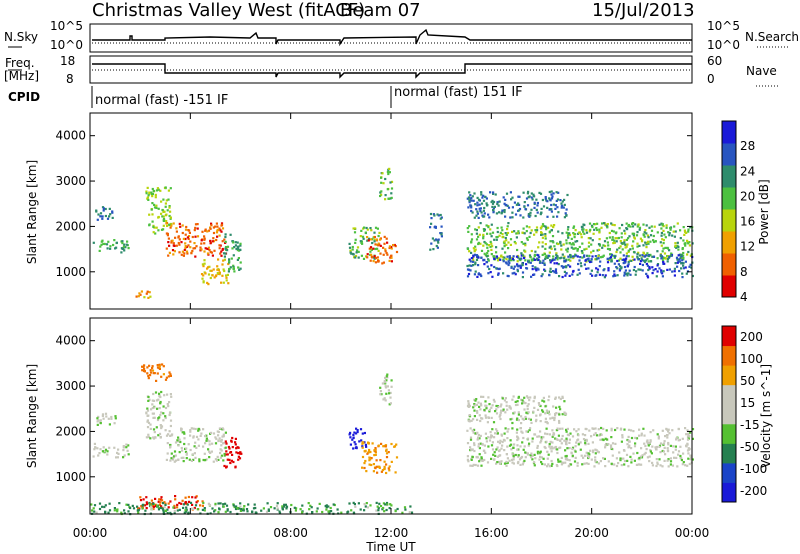  I want to click on freq-frame, so click(391, 69).